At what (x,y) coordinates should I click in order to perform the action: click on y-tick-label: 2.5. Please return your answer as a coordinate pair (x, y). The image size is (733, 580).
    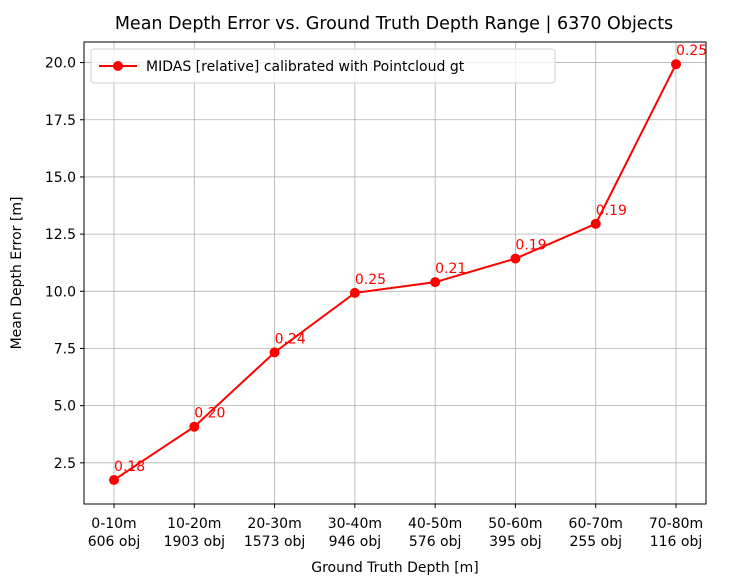
    Looking at the image, I should click on (65, 464).